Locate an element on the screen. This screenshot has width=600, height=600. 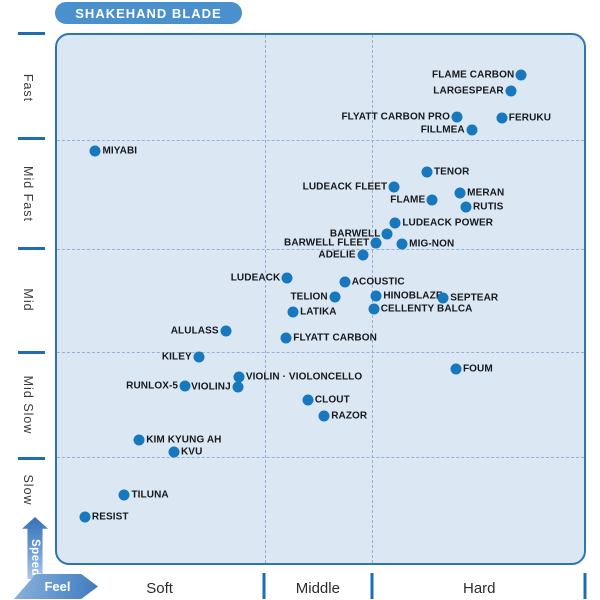
chart-title-pill: SHAKEHAND BLADE is located at coordinates (148, 13).